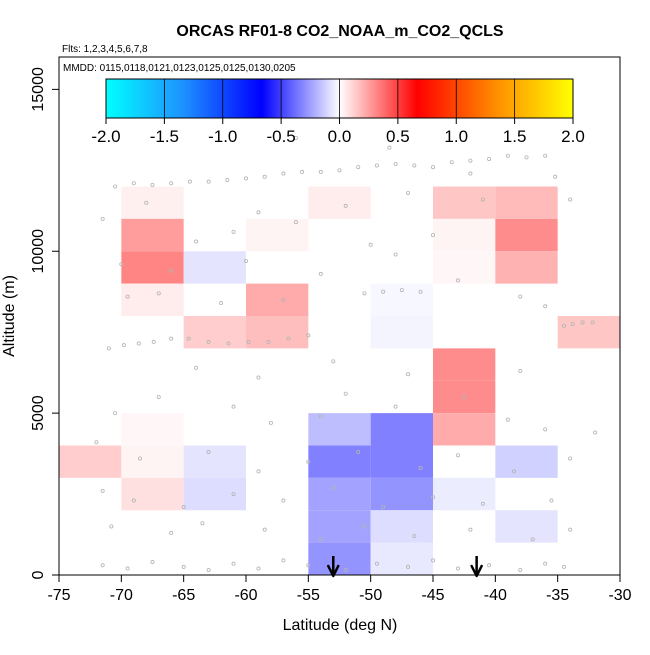  Describe the element at coordinates (38, 413) in the screenshot. I see `y-tick-label: 5000` at that location.